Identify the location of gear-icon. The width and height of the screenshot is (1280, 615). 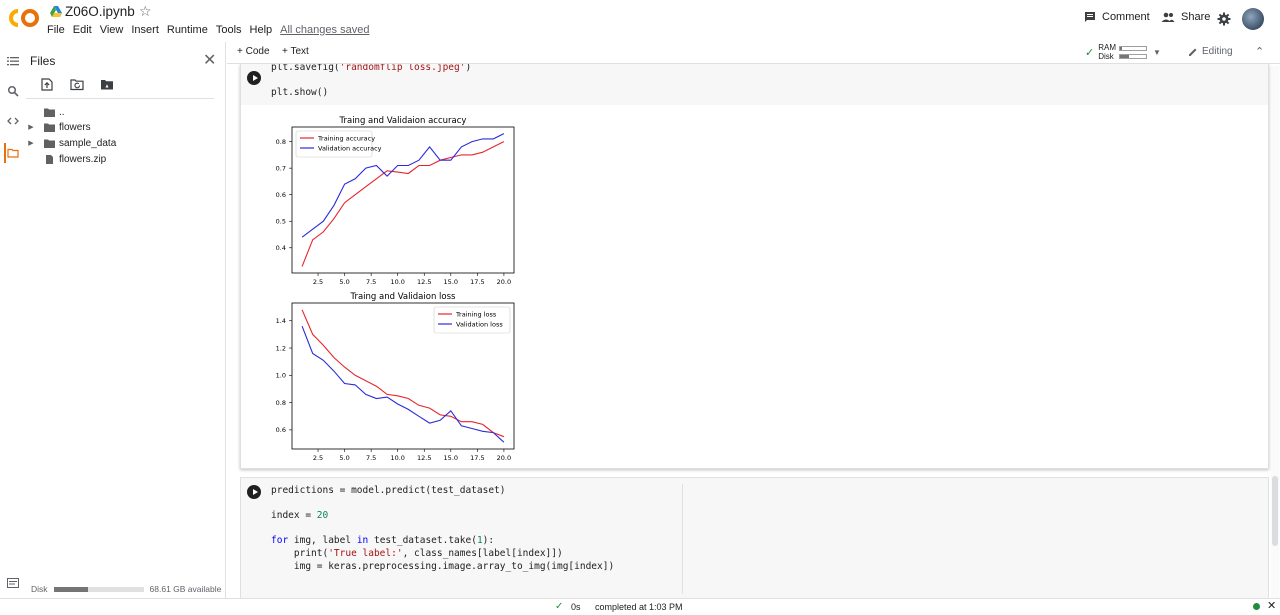
(1224, 19).